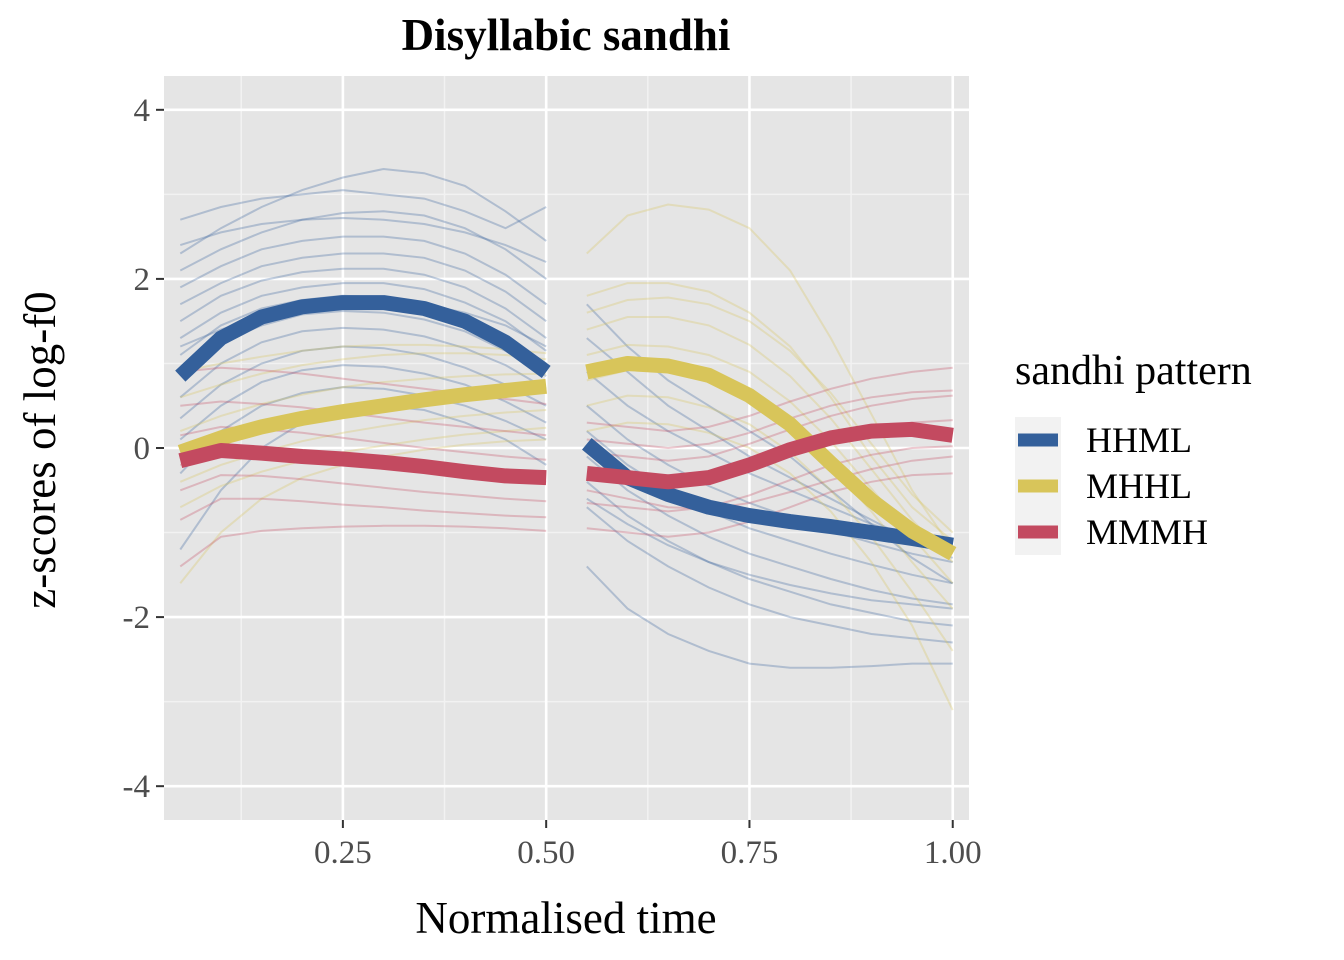 This screenshot has height=960, width=1344. What do you see at coordinates (137, 787) in the screenshot?
I see `y-tick-label: -4` at bounding box center [137, 787].